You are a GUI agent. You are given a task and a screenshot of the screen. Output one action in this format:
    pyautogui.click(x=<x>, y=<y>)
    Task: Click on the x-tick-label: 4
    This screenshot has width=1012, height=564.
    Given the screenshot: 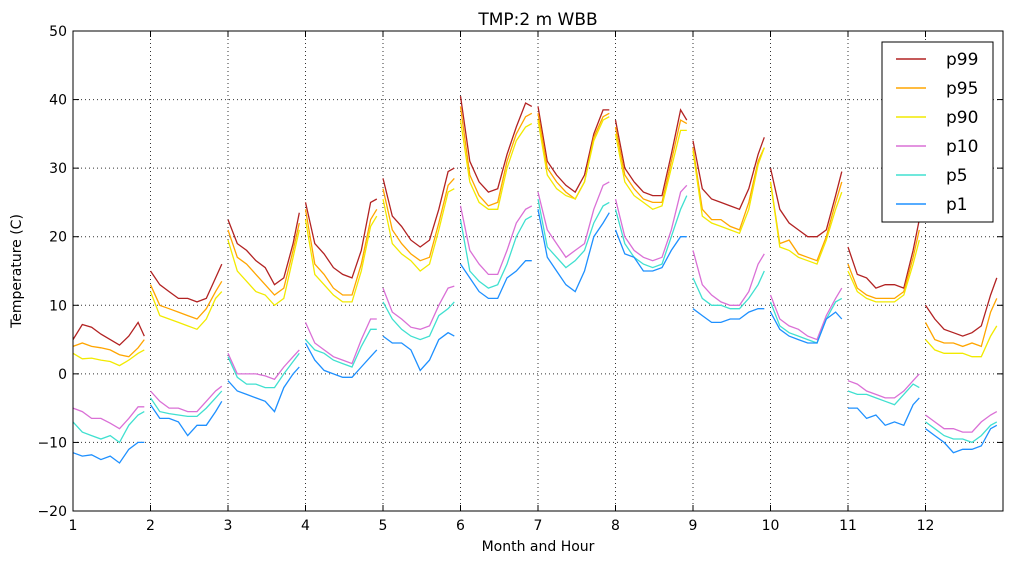 What is the action you would take?
    pyautogui.click(x=305, y=526)
    